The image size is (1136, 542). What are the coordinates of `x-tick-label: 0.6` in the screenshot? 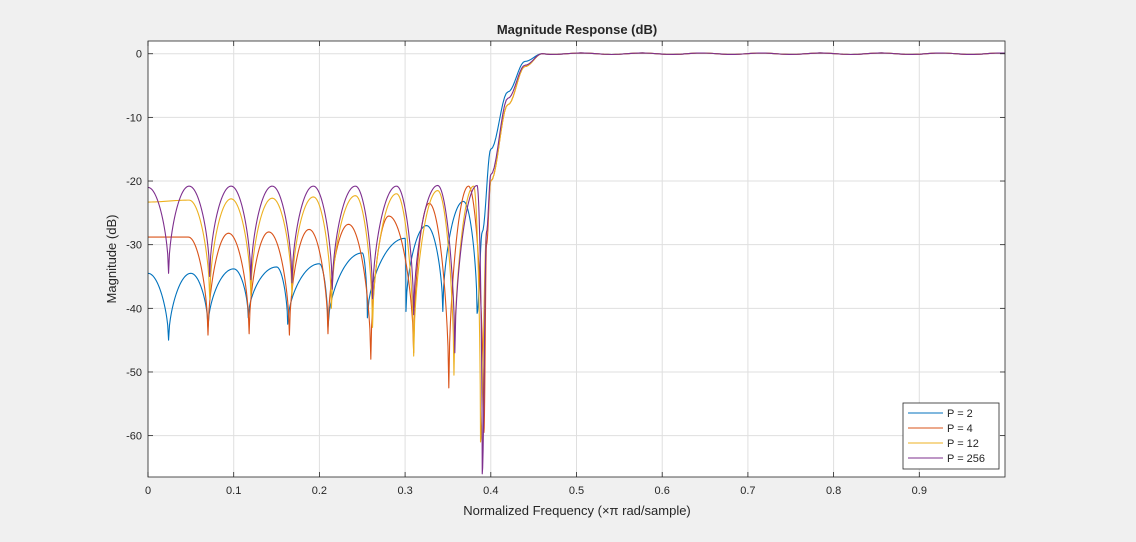 It's located at (662, 491).